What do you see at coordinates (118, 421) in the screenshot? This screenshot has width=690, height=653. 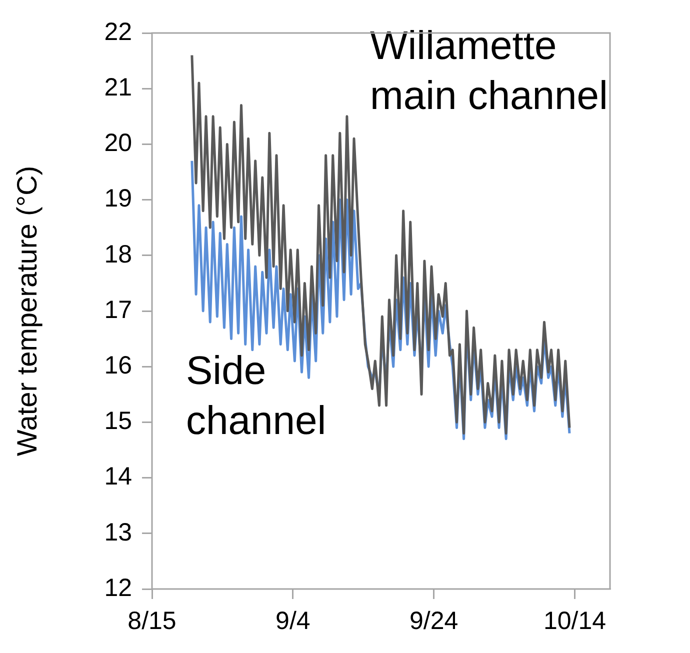 I see `y-tick-label: 15` at bounding box center [118, 421].